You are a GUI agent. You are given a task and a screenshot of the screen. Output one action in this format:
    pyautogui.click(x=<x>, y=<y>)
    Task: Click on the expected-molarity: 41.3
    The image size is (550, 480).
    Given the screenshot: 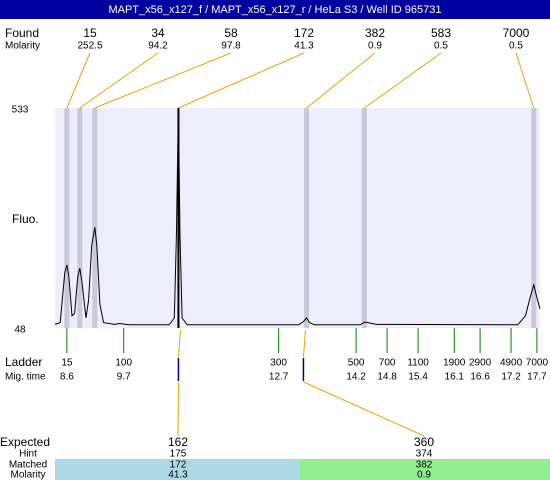 What is the action you would take?
    pyautogui.click(x=178, y=475)
    